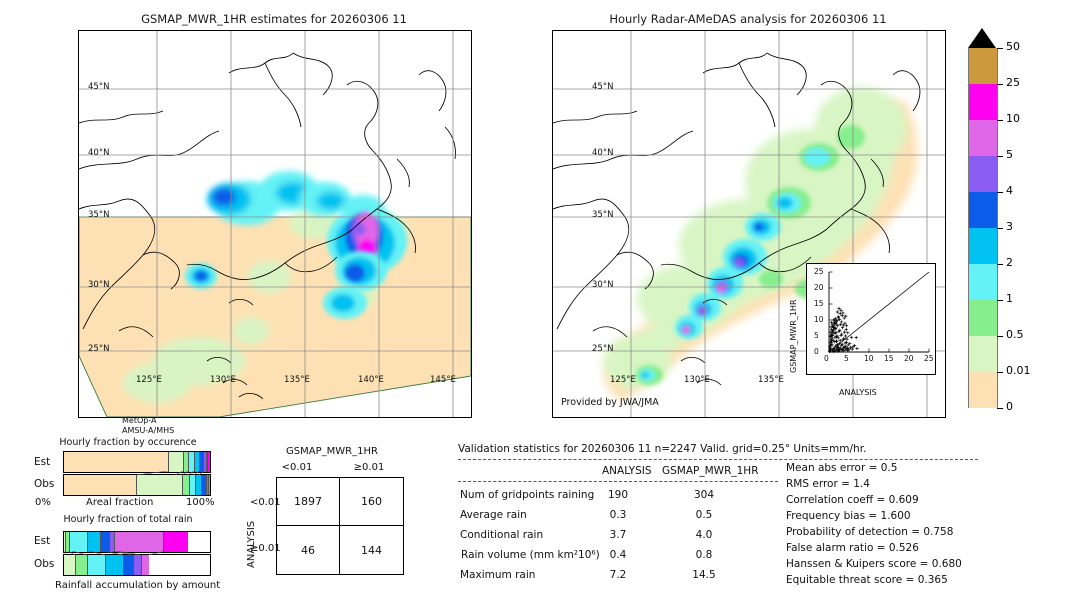  What do you see at coordinates (871, 319) in the screenshot?
I see `scatter-inset` at bounding box center [871, 319].